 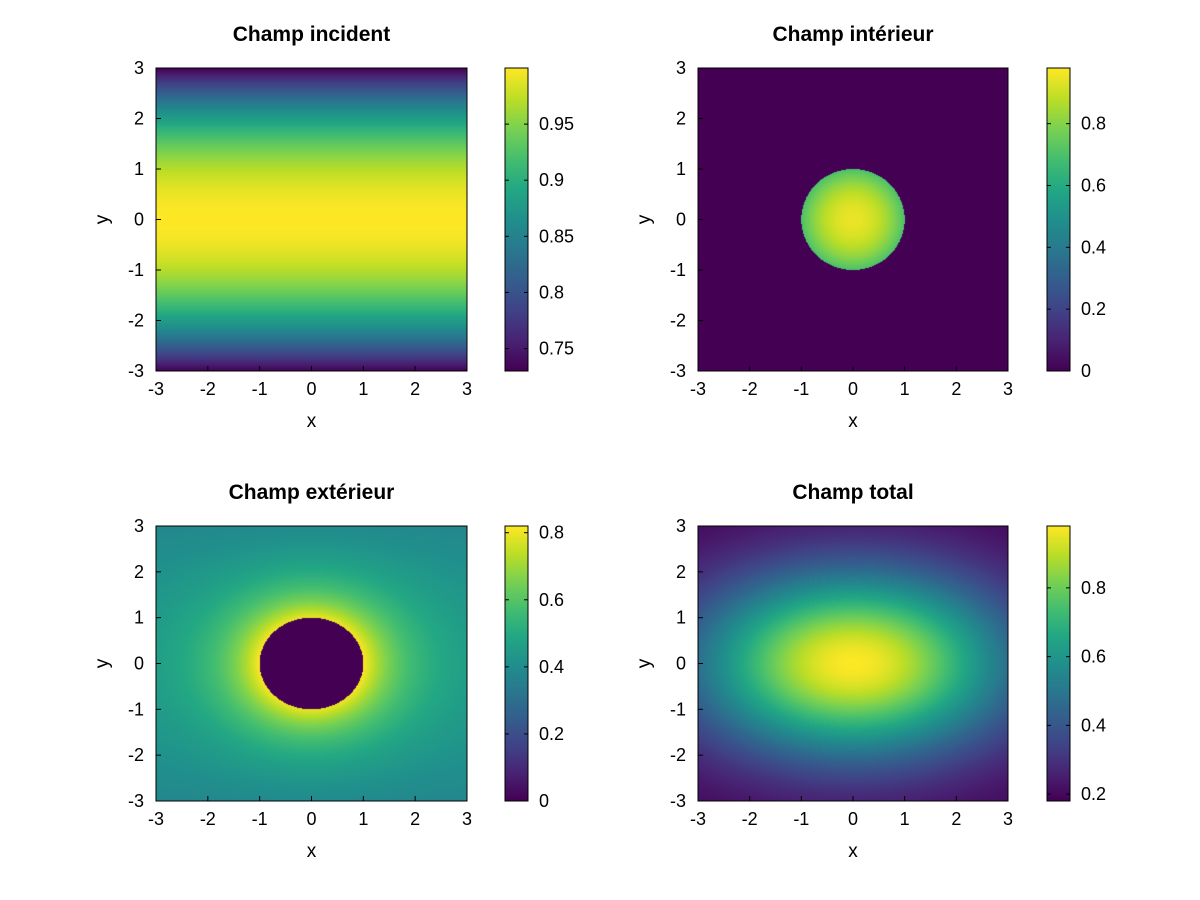 What do you see at coordinates (556, 349) in the screenshot?
I see `colorbar-tick-label: 0.75` at bounding box center [556, 349].